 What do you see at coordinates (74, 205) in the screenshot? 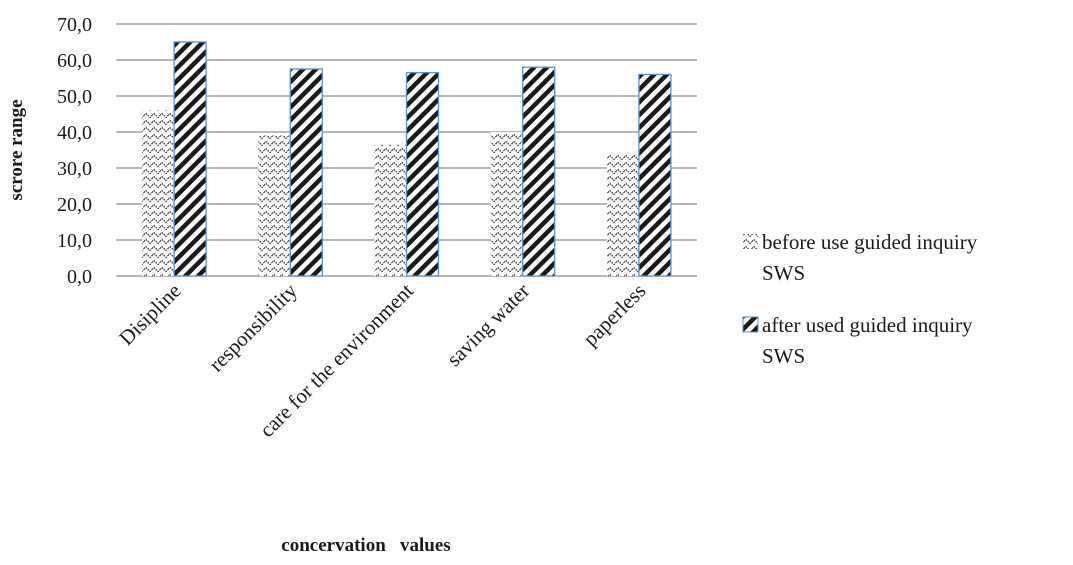
I see `y-tick-label: 20,0` at bounding box center [74, 205].